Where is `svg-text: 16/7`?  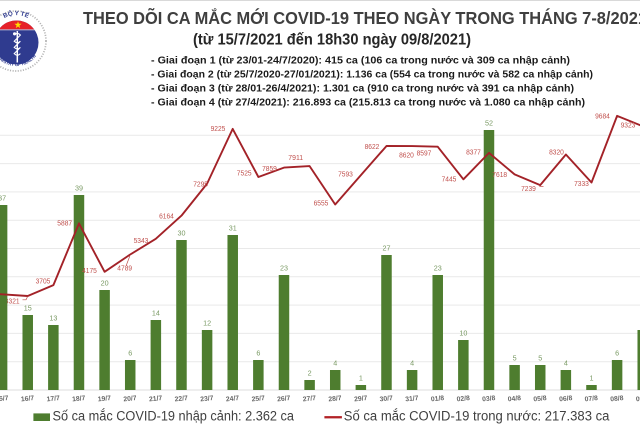 svg-text: 16/7 is located at coordinates (28, 399).